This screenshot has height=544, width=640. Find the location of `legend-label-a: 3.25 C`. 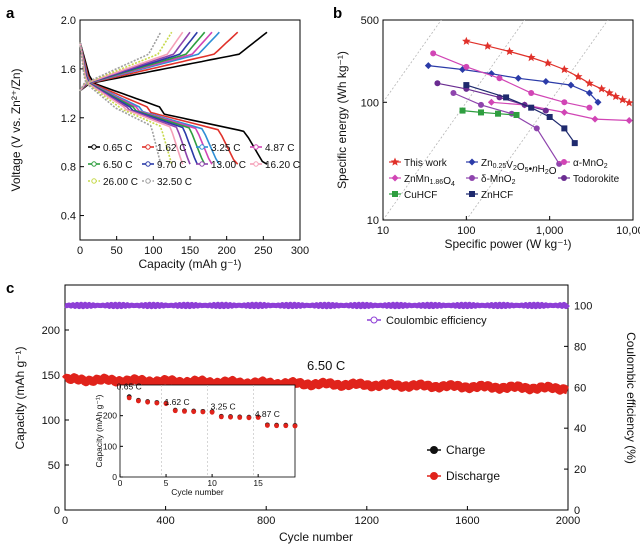

legend-label-a: 3.25 C is located at coordinates (225, 148).